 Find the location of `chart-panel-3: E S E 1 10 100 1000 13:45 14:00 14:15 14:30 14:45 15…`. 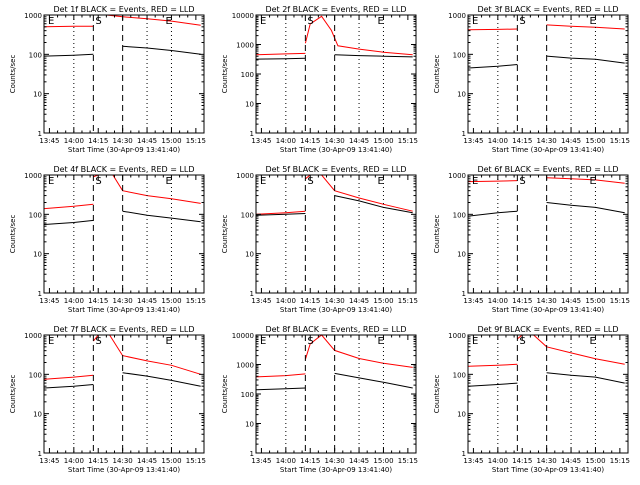

chart-panel-3: E S E 1 10 100 1000 13:45 14:00 14:15 14:30 14:45 15… is located at coordinates (531, 79).